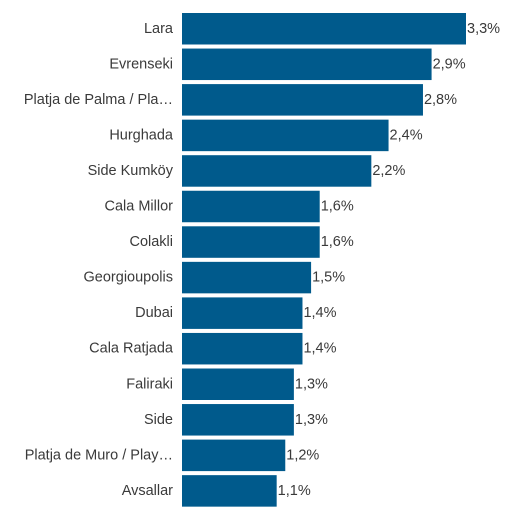  Describe the element at coordinates (158, 420) in the screenshot. I see `category-label: Side` at that location.